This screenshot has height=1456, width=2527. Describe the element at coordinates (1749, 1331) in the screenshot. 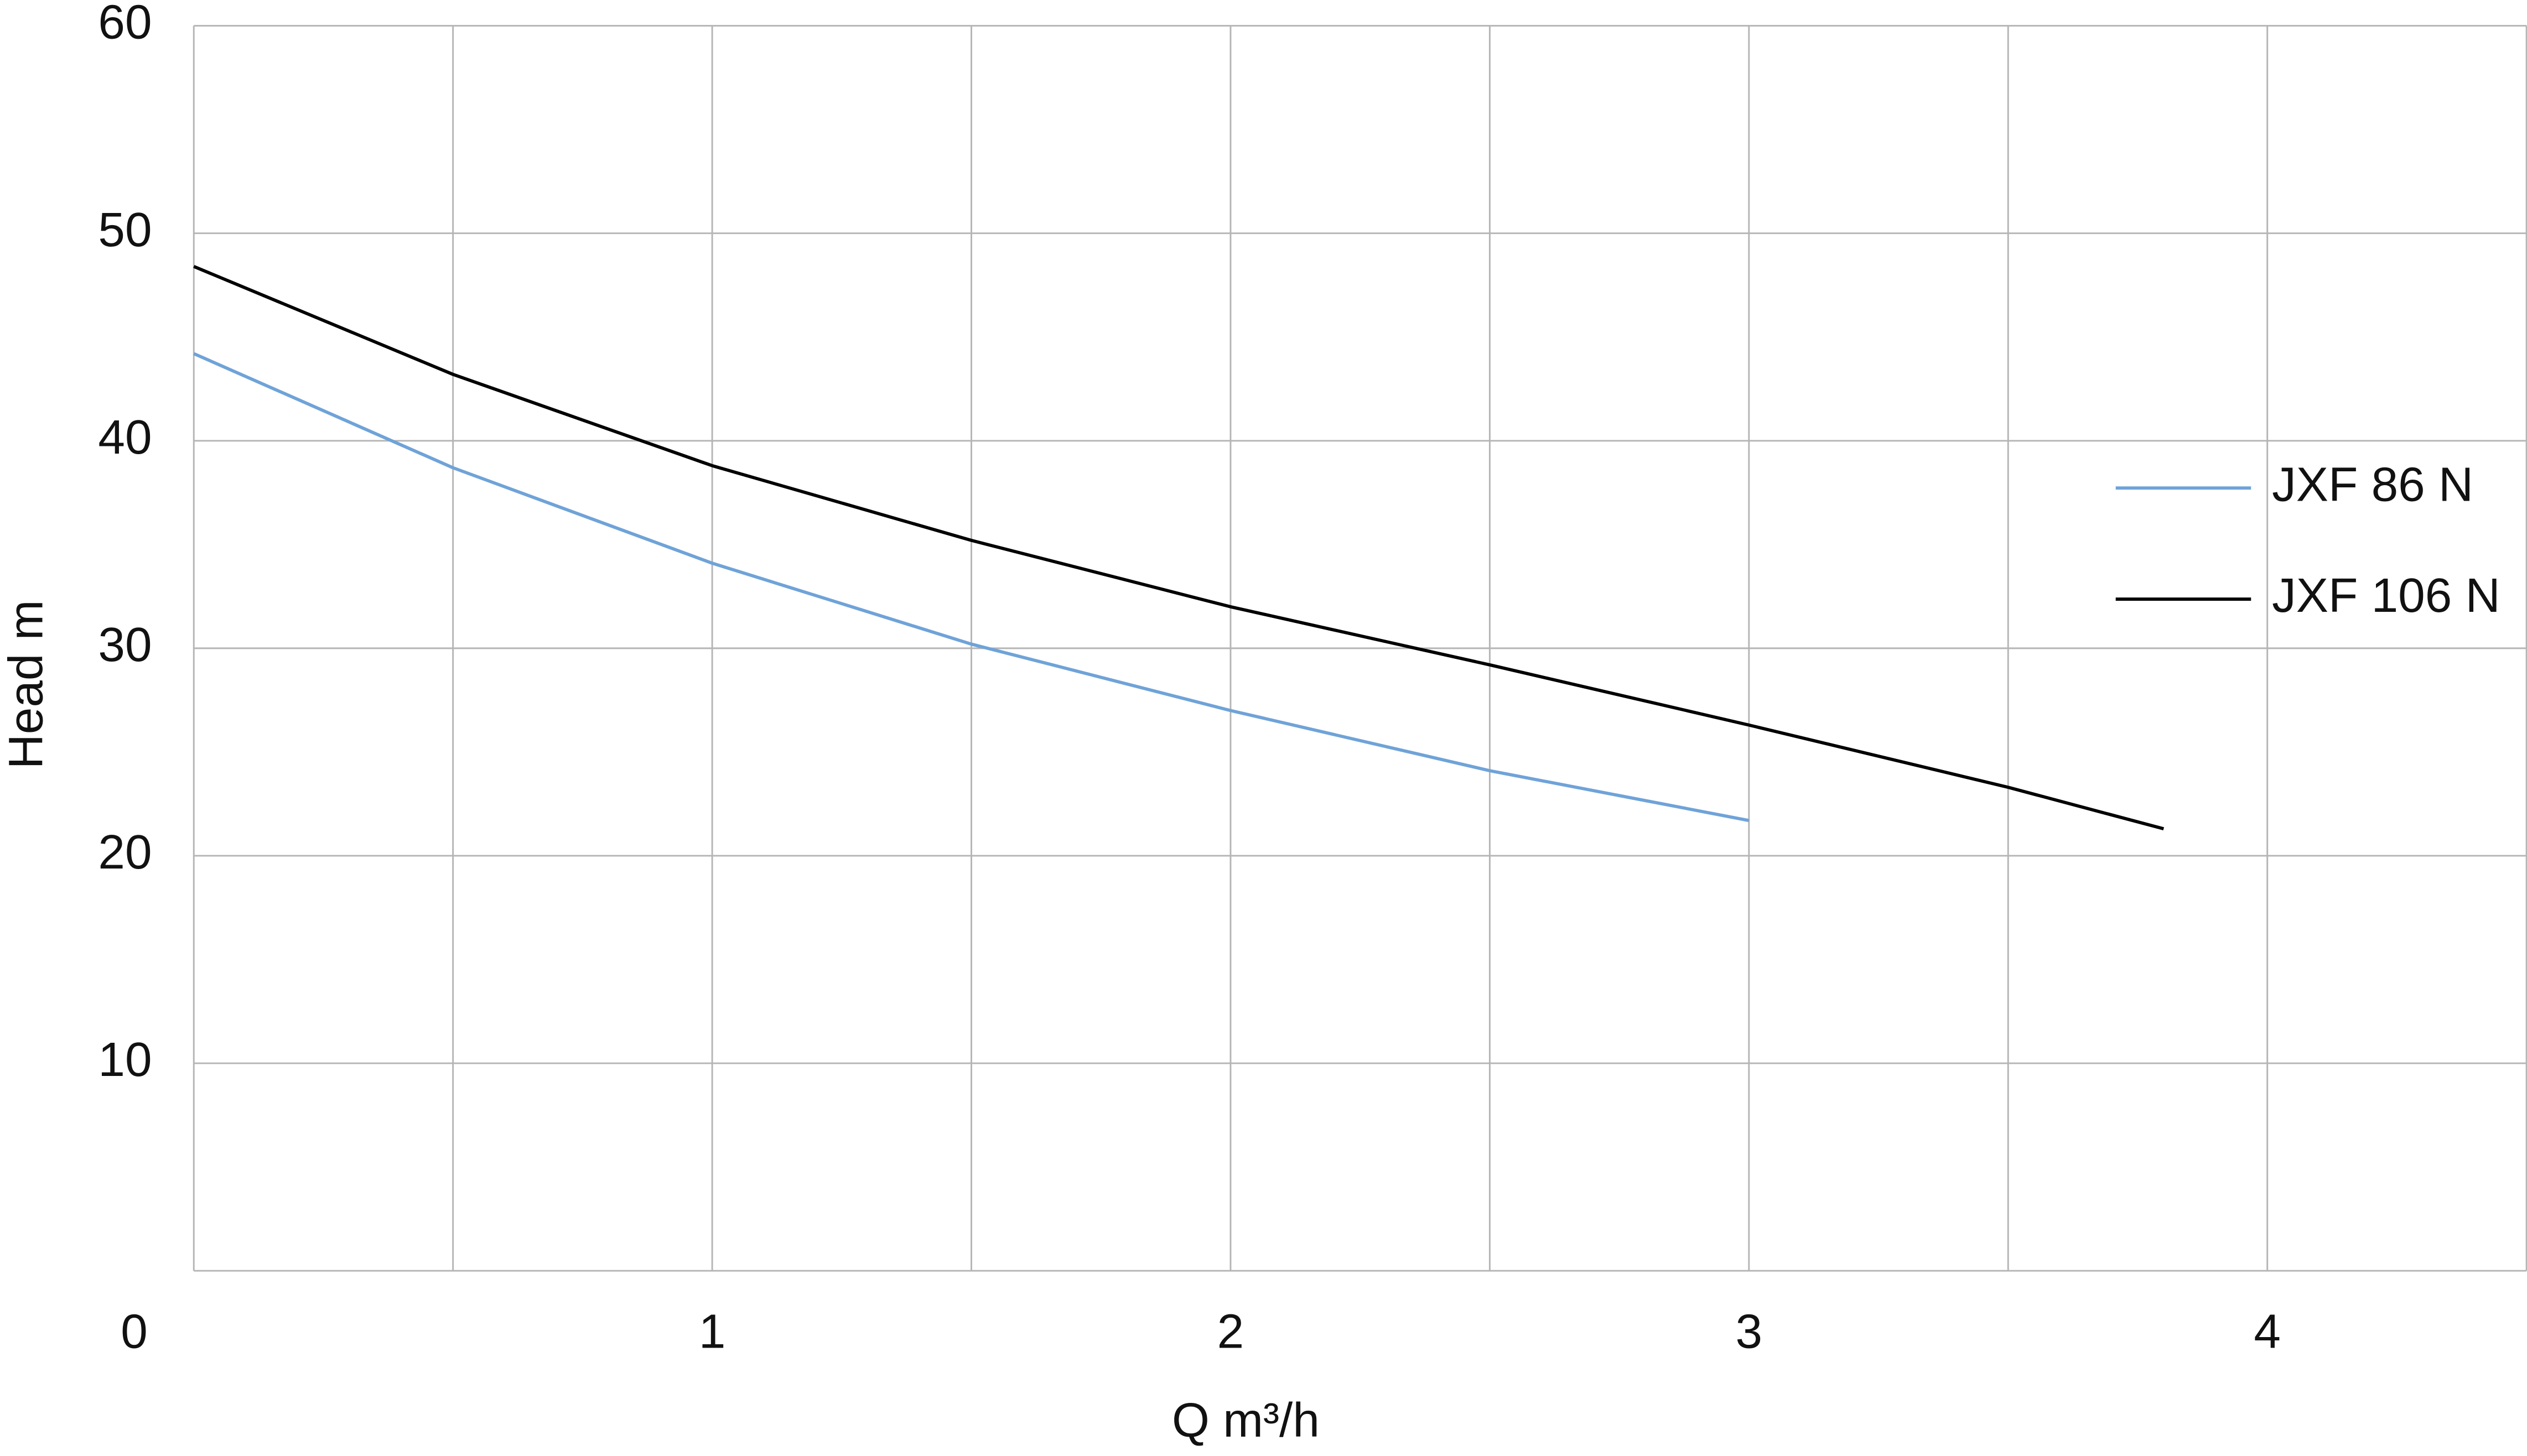

I see `x-tick-label: 3` at that location.